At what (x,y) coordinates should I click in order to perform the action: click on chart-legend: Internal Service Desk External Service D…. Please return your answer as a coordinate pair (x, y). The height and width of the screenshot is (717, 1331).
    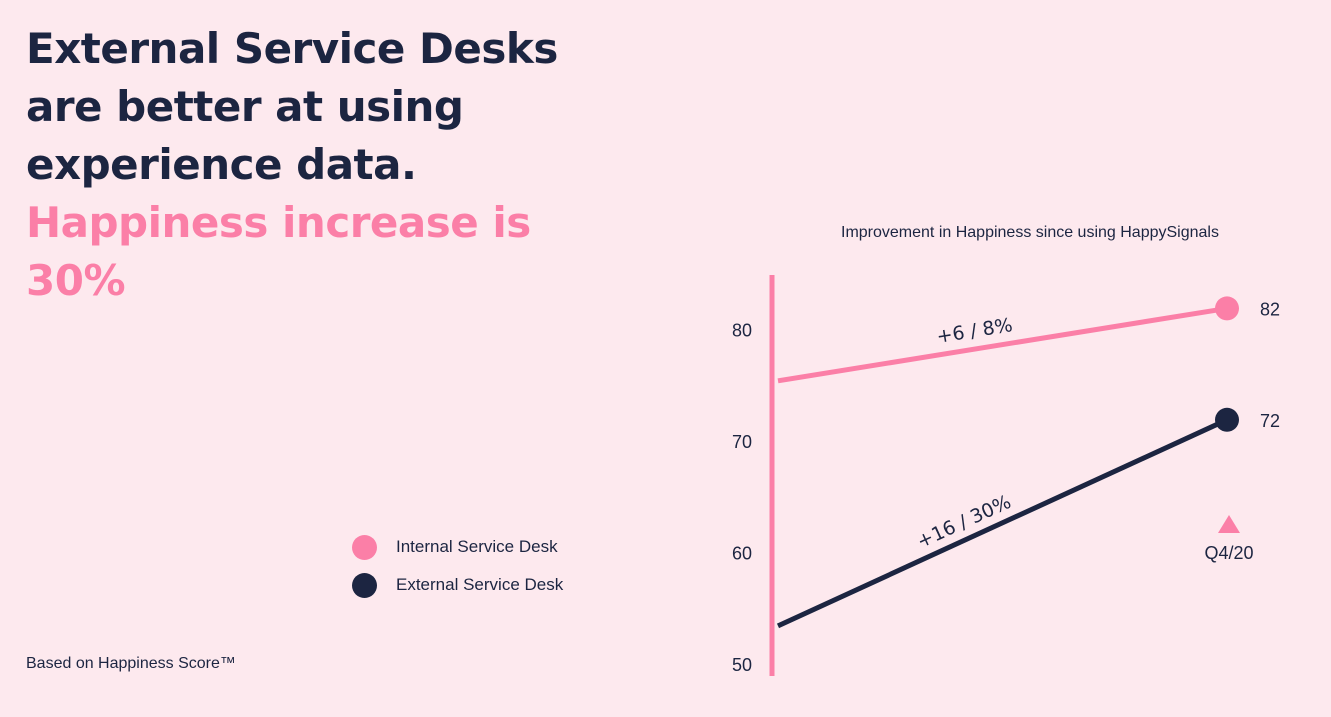
    Looking at the image, I should click on (457, 566).